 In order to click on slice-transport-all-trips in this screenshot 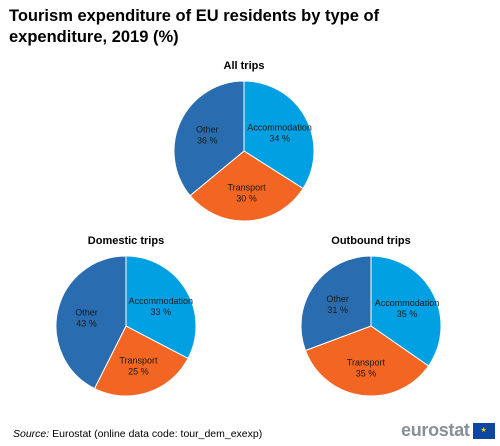, I will do `click(246, 186)`.